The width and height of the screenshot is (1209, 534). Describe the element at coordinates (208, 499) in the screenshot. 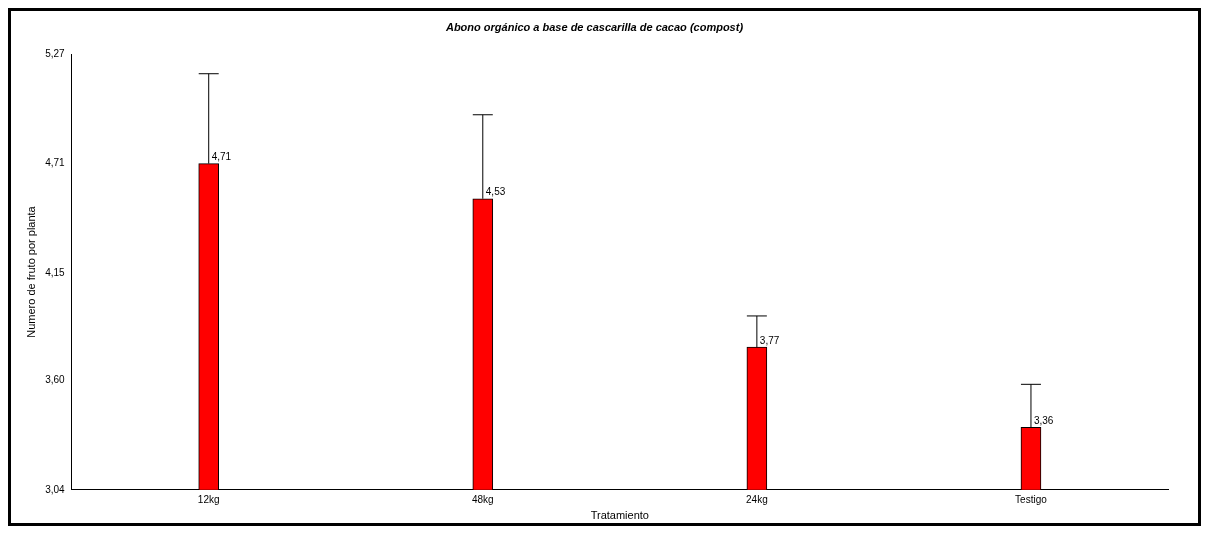

I see `x-tick-label: 12kg` at that location.